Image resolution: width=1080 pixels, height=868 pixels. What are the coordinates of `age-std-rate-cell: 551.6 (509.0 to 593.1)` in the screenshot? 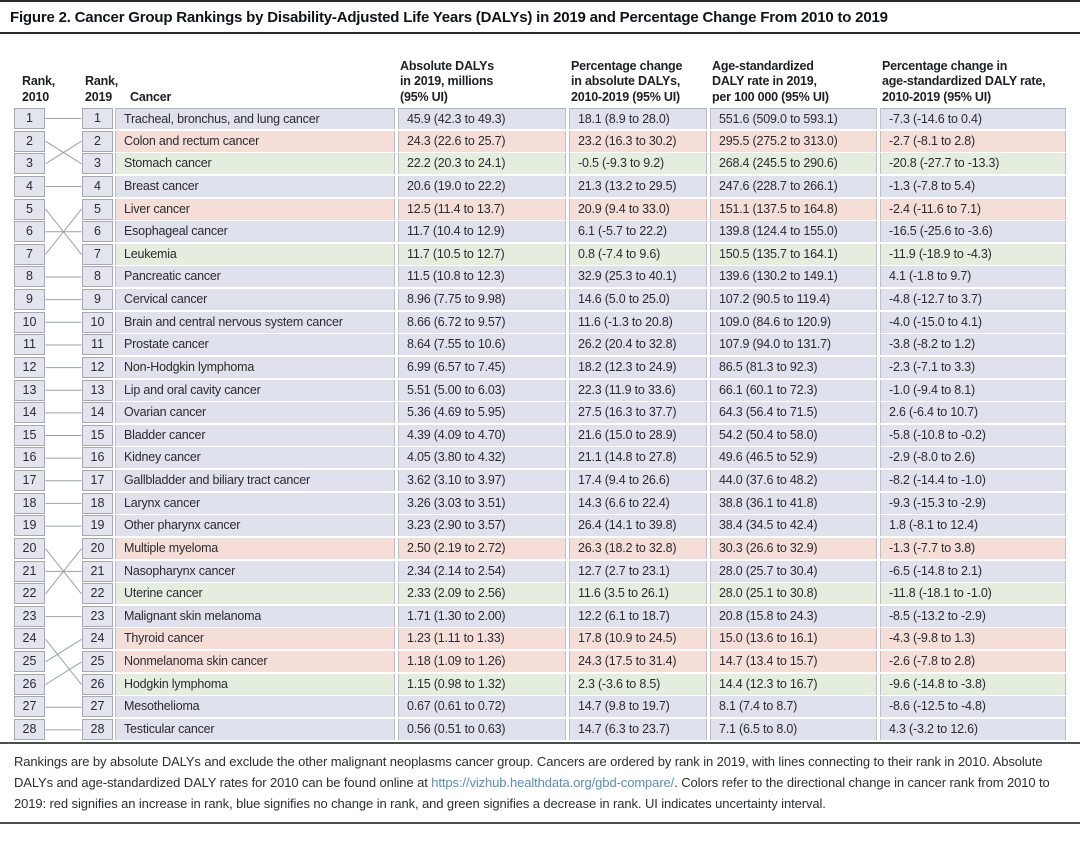 It's located at (793, 119).